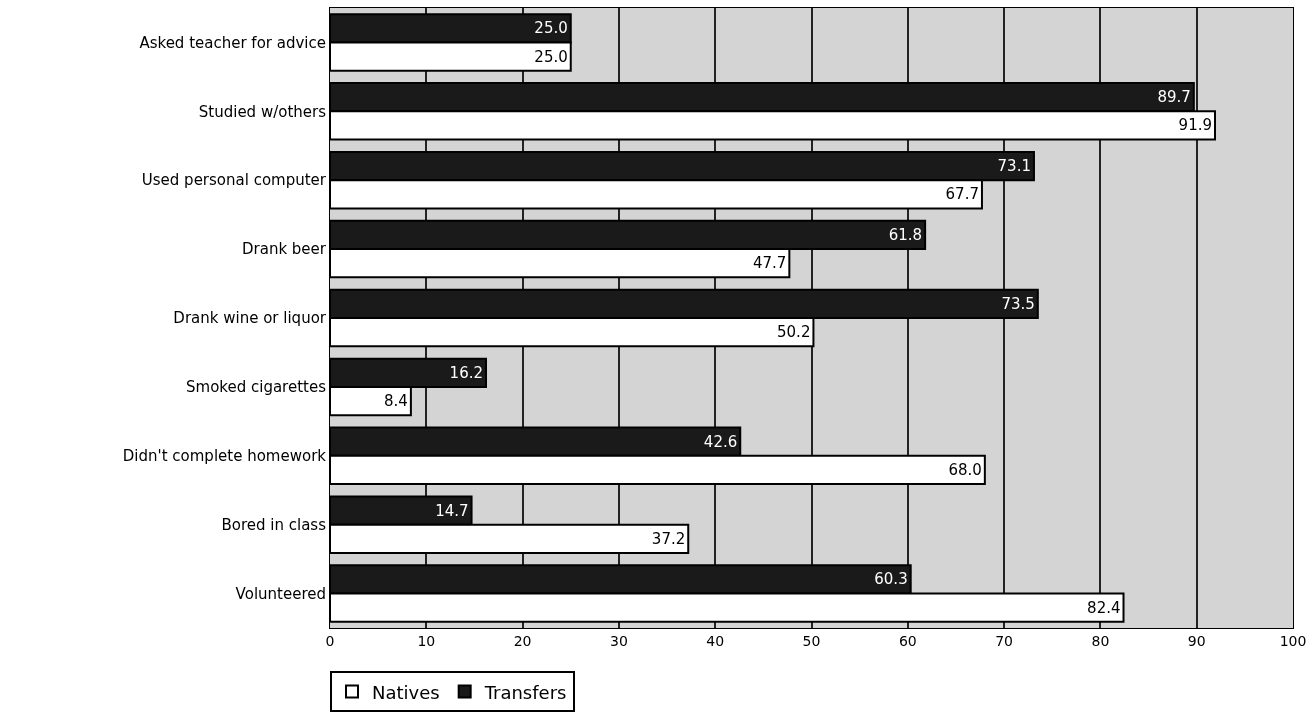 The image size is (1313, 723). Describe the element at coordinates (274, 524) in the screenshot. I see `y-tick-label: Bored in class` at that location.